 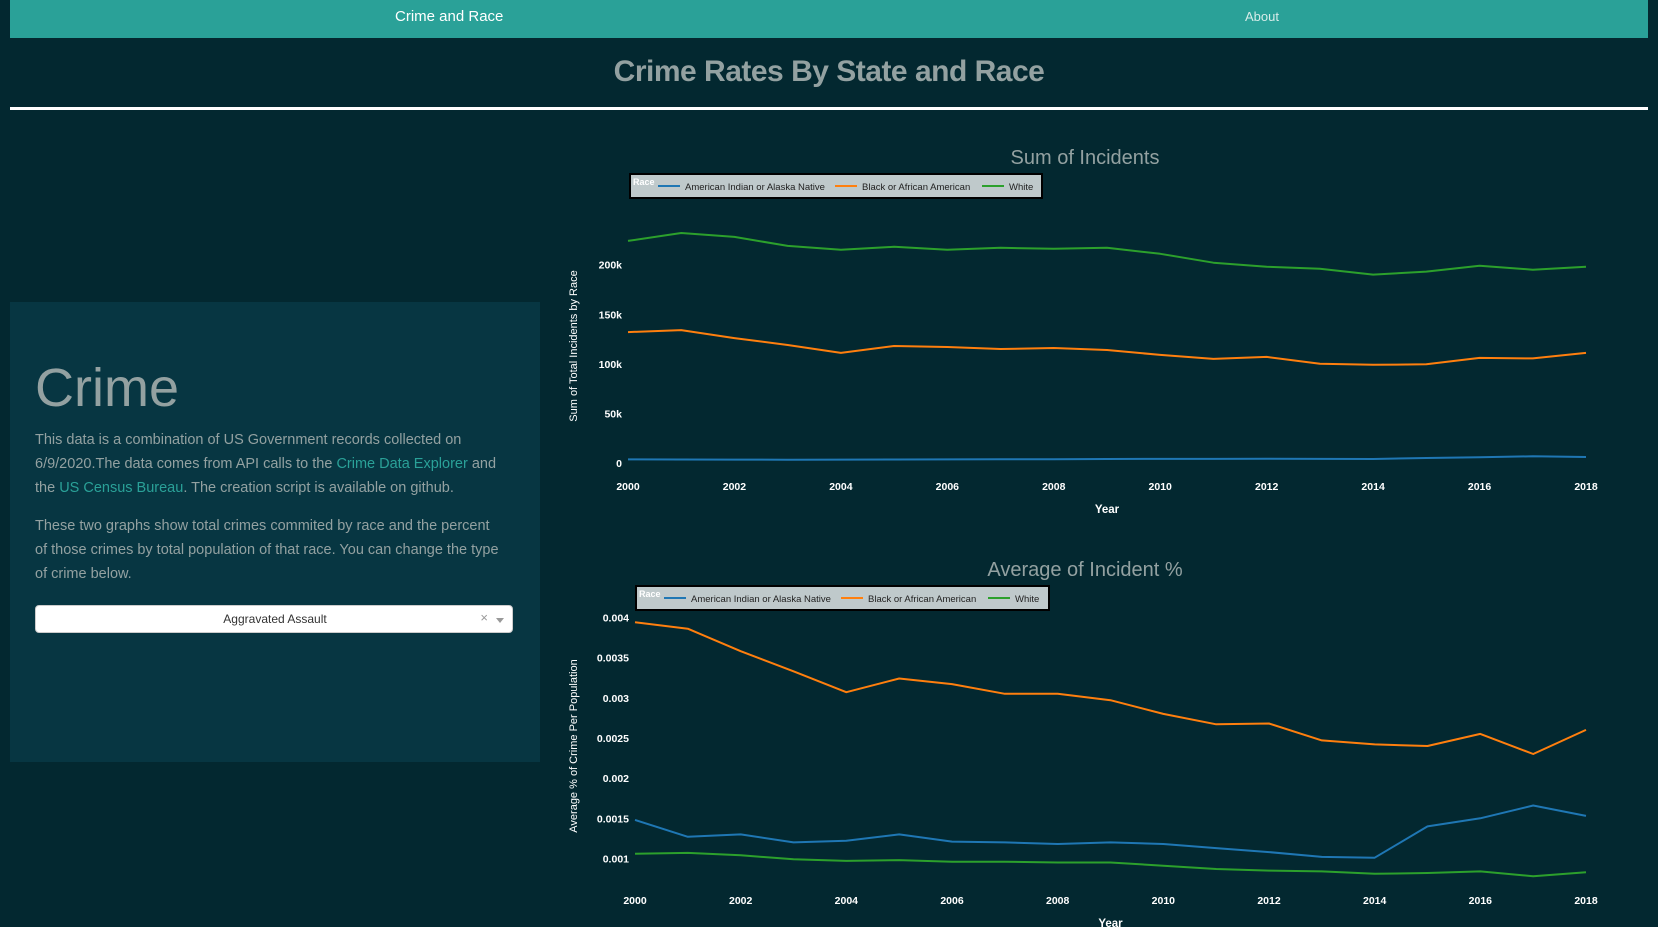 I want to click on page-title: Crime Rates By State and Race, so click(x=829, y=71).